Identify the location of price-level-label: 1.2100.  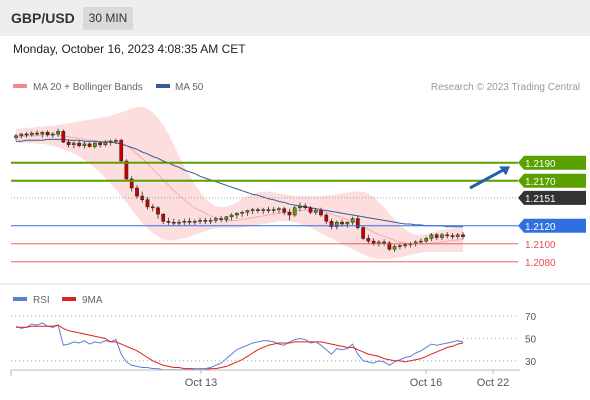
(540, 245).